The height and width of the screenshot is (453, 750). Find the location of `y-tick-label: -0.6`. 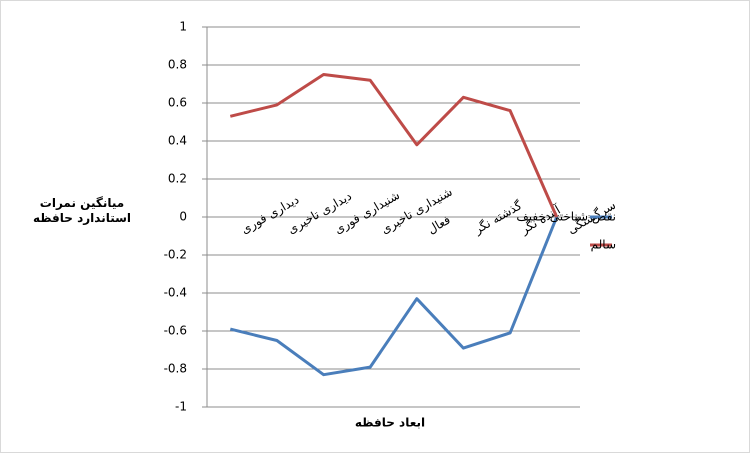

y-tick-label: -0.6 is located at coordinates (175, 331).